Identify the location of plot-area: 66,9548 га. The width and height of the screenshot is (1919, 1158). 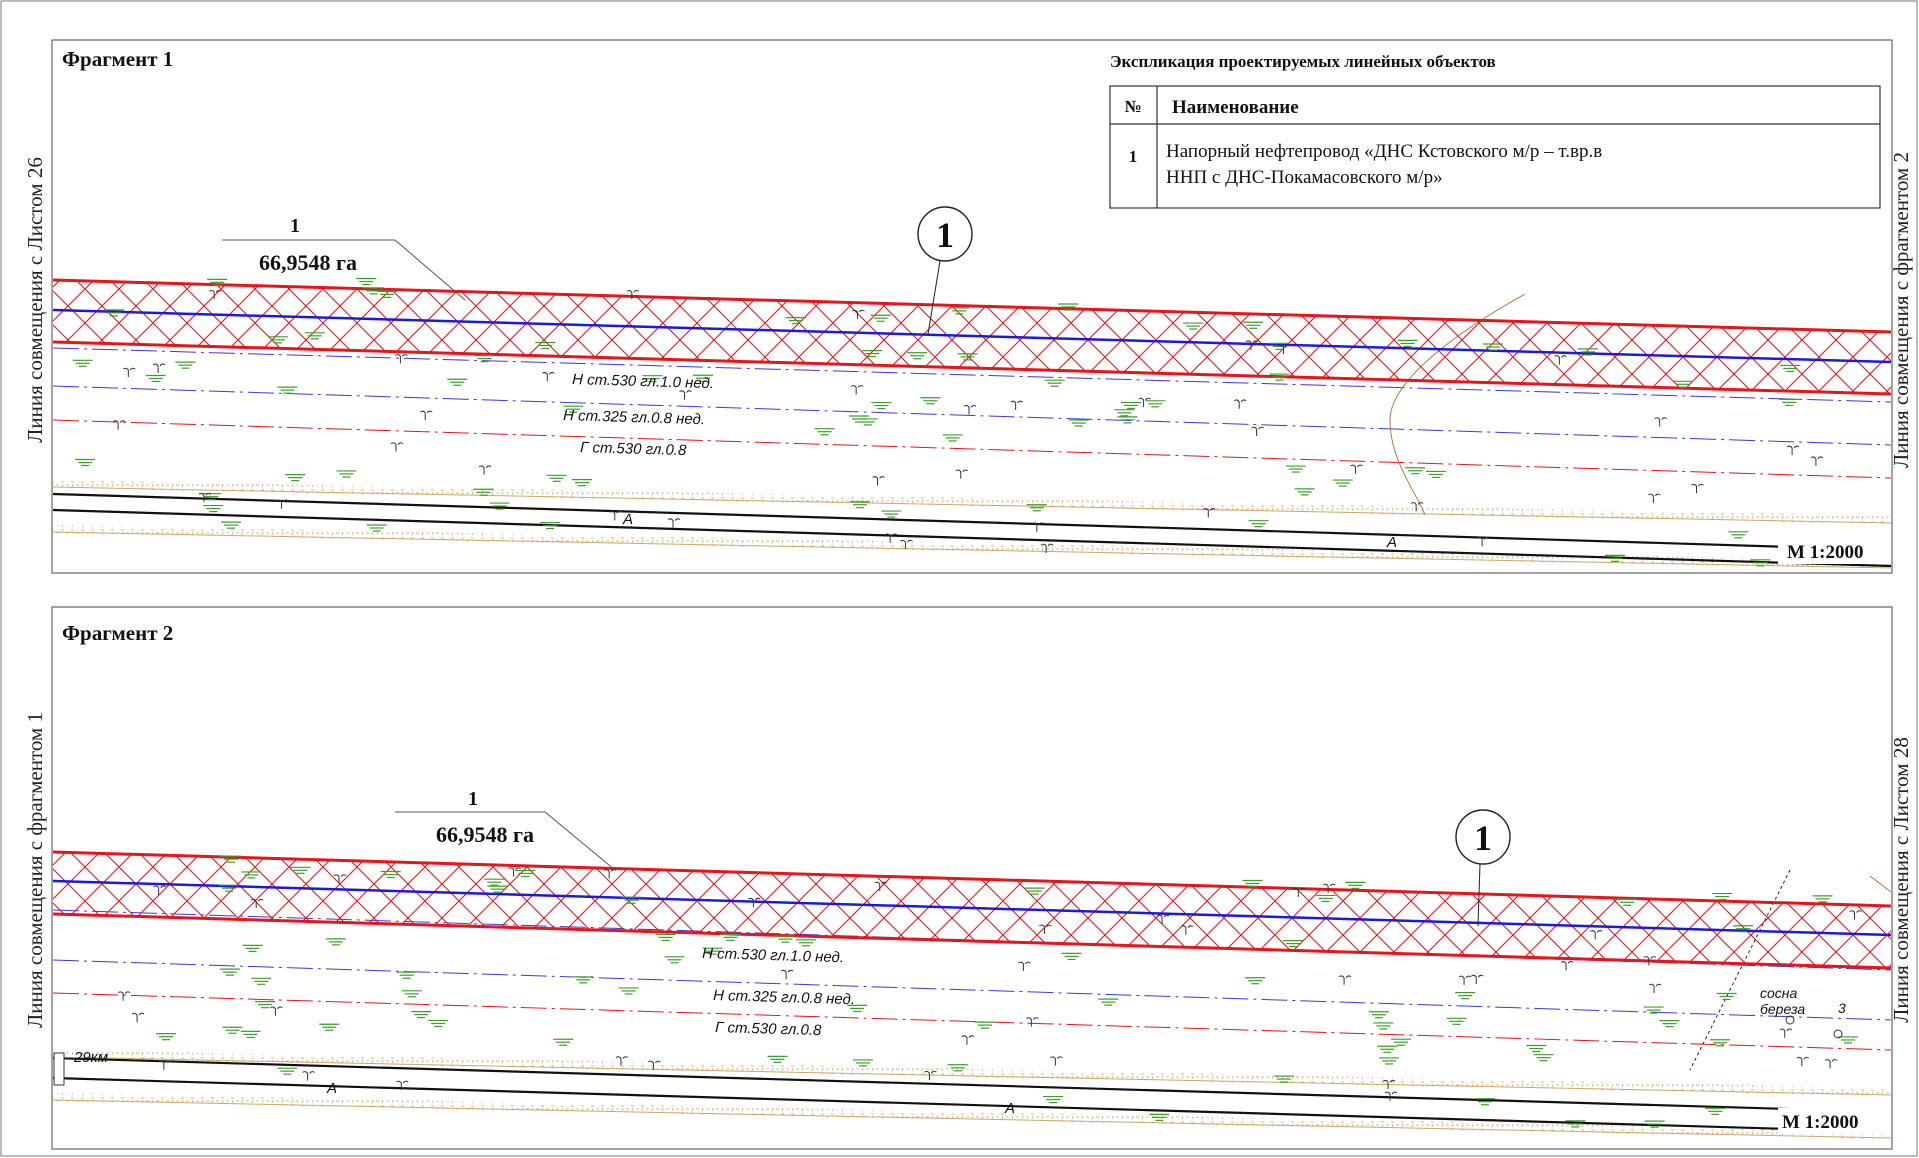
(308, 262).